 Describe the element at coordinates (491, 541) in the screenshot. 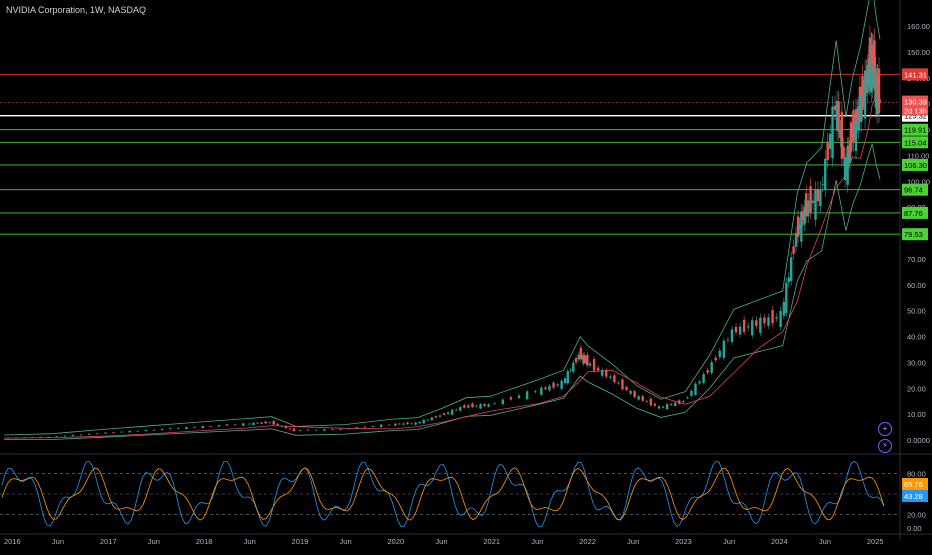

I see `time-tick-label: 2021` at that location.